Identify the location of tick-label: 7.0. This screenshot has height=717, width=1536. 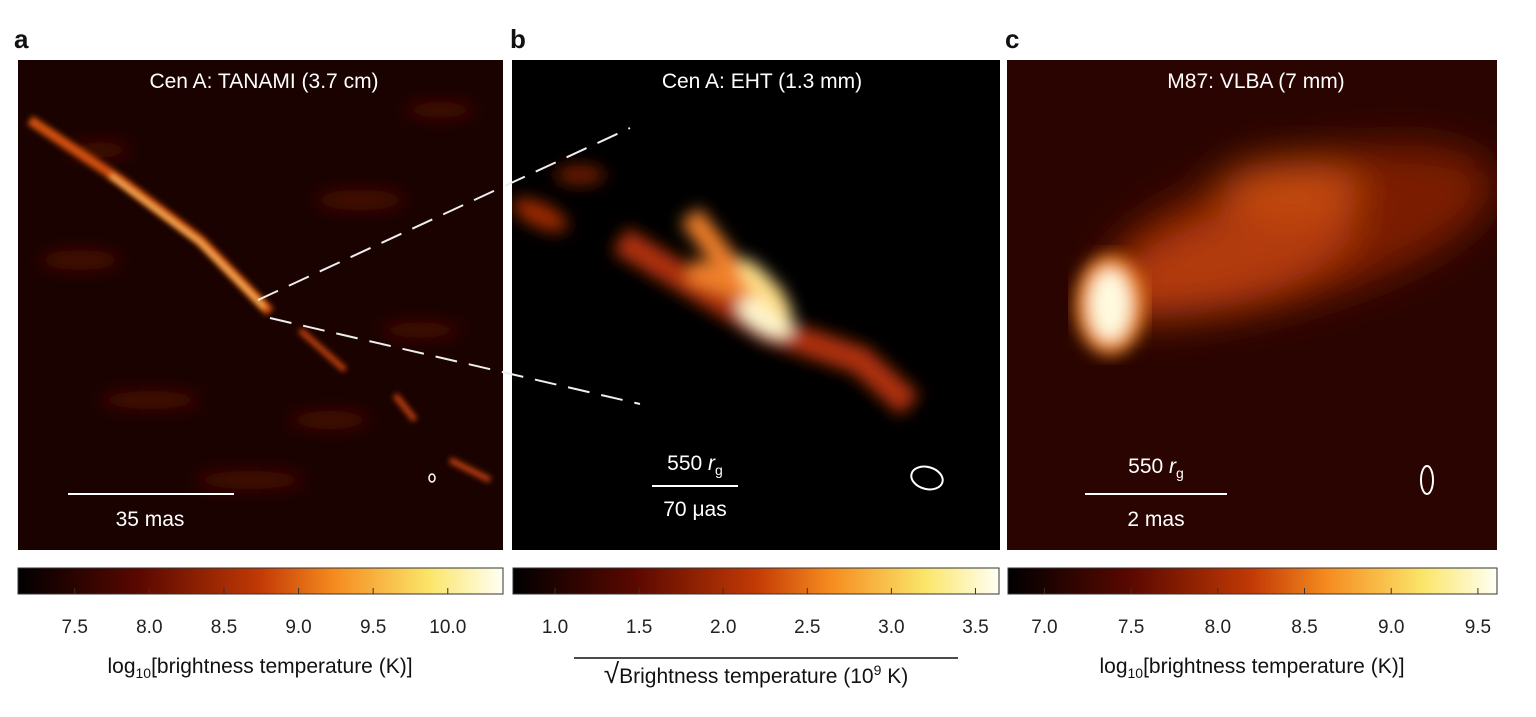
(1044, 627).